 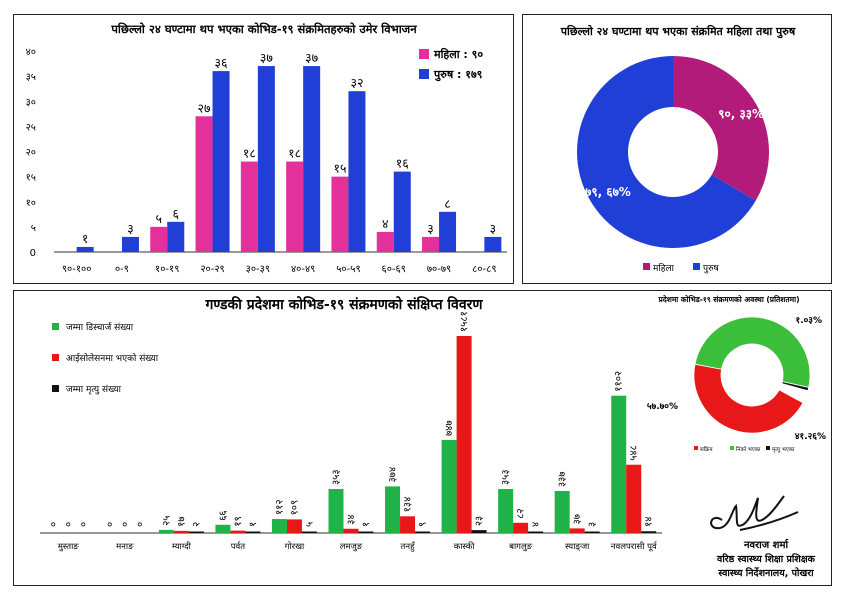 What do you see at coordinates (68, 547) in the screenshot?
I see `x-tick-label: मुस्ताङ` at bounding box center [68, 547].